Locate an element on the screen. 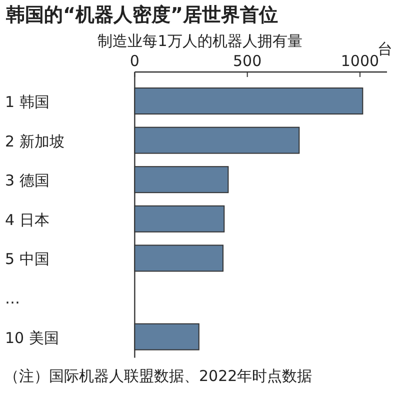 This screenshot has height=393, width=400. y-tick-label: 10 美国 is located at coordinates (32, 337).